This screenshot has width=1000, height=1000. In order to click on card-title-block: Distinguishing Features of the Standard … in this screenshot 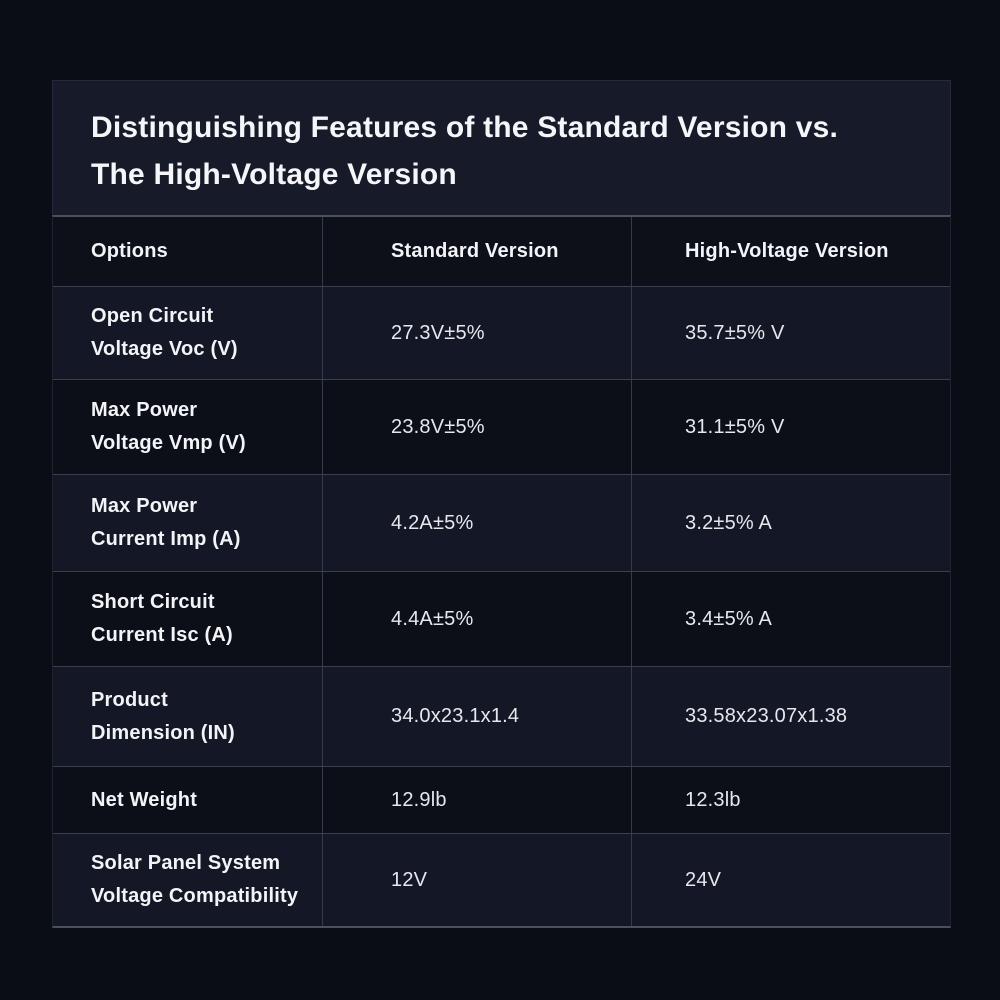, I will do `click(501, 147)`.